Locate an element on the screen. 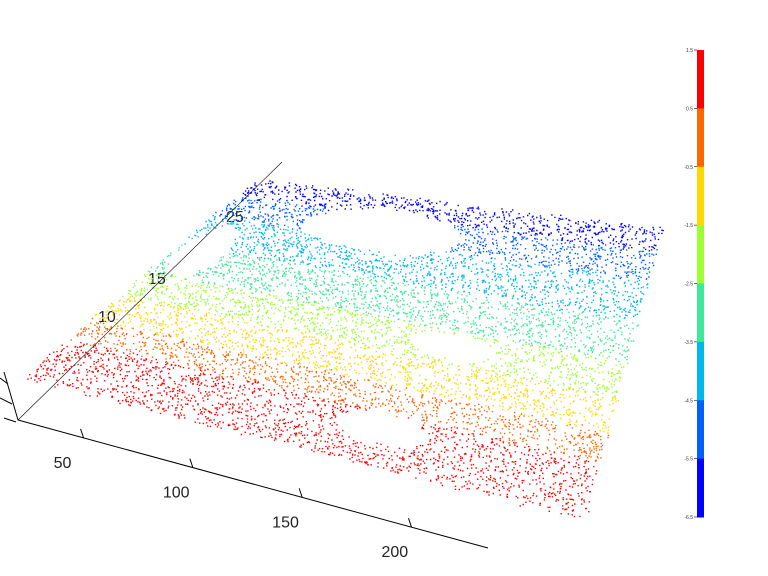 This screenshot has height=576, width=768. x-tick-label: 200 is located at coordinates (394, 552).